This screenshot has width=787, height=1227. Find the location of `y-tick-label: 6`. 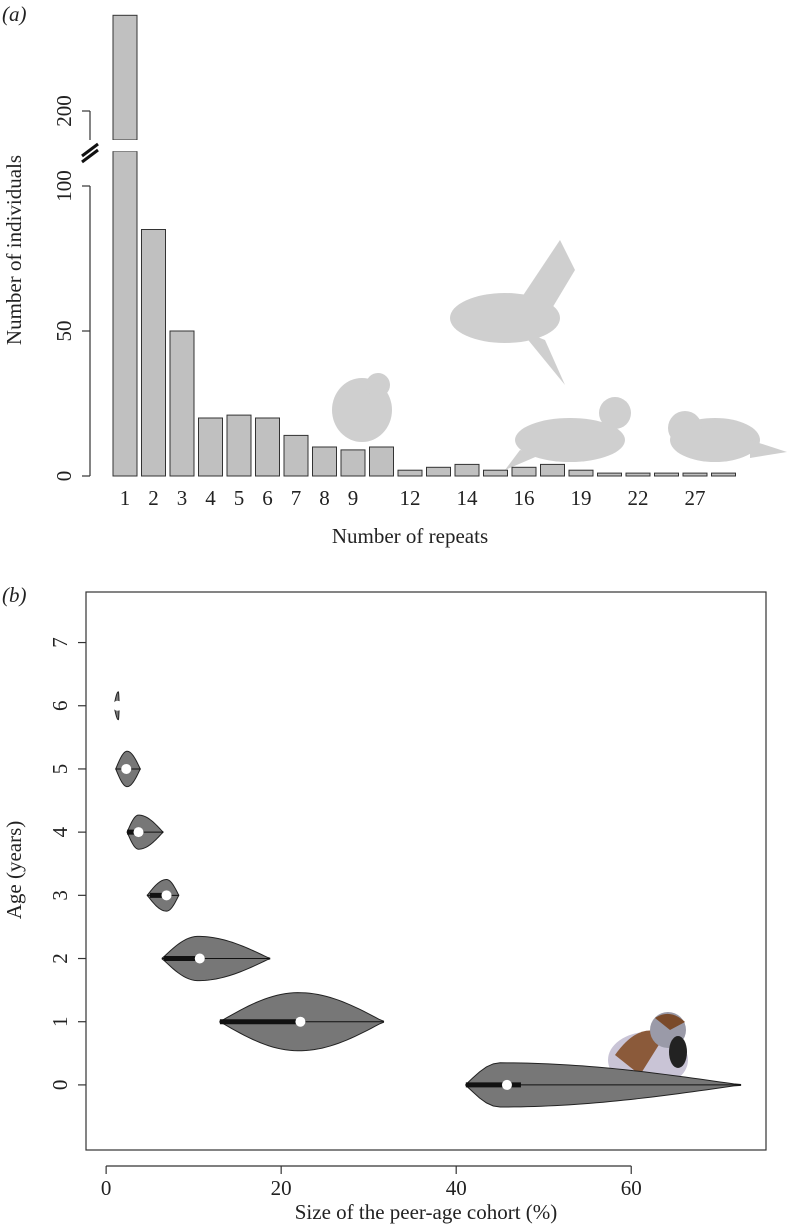

y-tick-label: 6 is located at coordinates (60, 705).